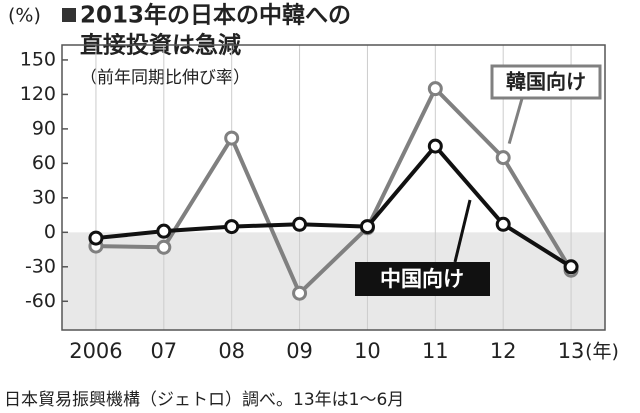 This screenshot has height=413, width=640. What do you see at coordinates (367, 351) in the screenshot?
I see `x-tick-label: 10` at bounding box center [367, 351].